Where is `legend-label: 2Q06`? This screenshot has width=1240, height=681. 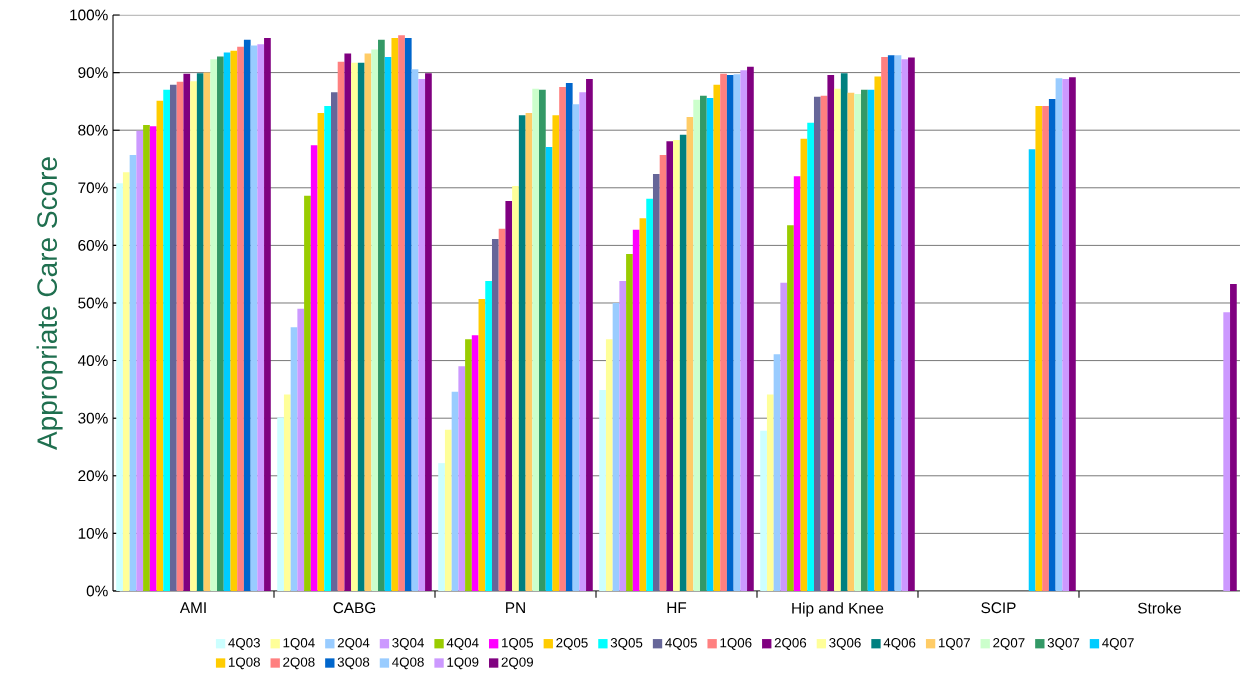
legend-label: 2Q06 is located at coordinates (790, 644).